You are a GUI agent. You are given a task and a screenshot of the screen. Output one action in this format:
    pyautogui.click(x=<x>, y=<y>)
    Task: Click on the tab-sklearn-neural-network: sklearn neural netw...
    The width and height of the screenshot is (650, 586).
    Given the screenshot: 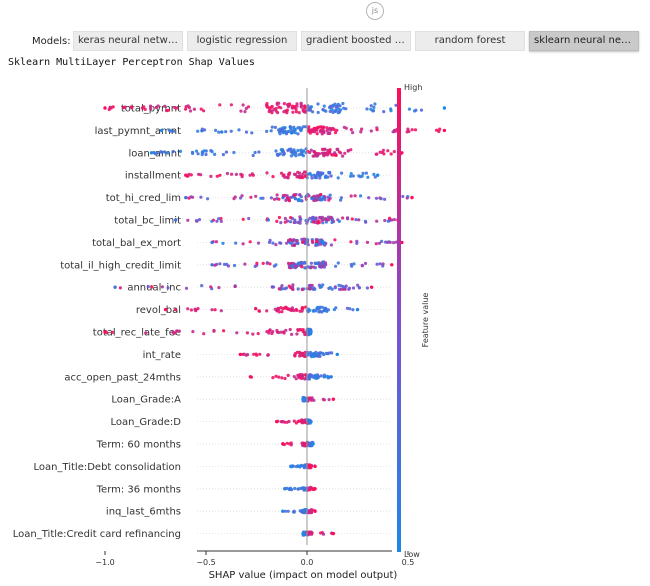 What is the action you would take?
    pyautogui.click(x=584, y=41)
    